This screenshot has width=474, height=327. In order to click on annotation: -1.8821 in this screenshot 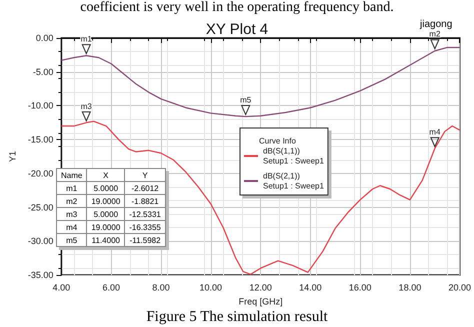, I will do `click(145, 201)`.